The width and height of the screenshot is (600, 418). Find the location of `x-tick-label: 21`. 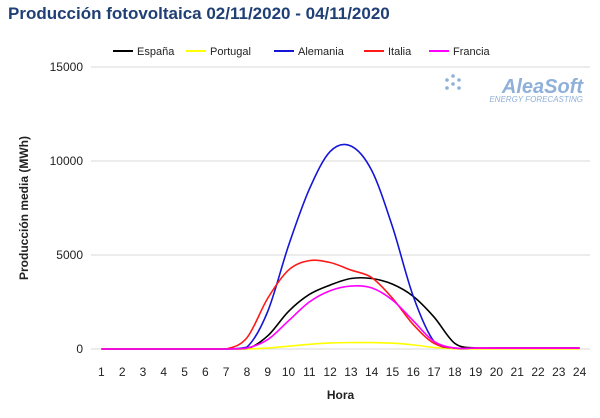

x-tick-label: 21 is located at coordinates (518, 372).